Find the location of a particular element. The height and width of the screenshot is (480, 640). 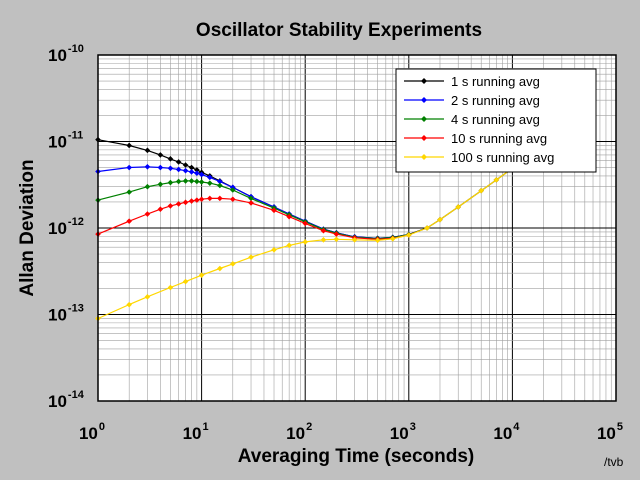

y-tick-label: 10-12 is located at coordinates (66, 227).